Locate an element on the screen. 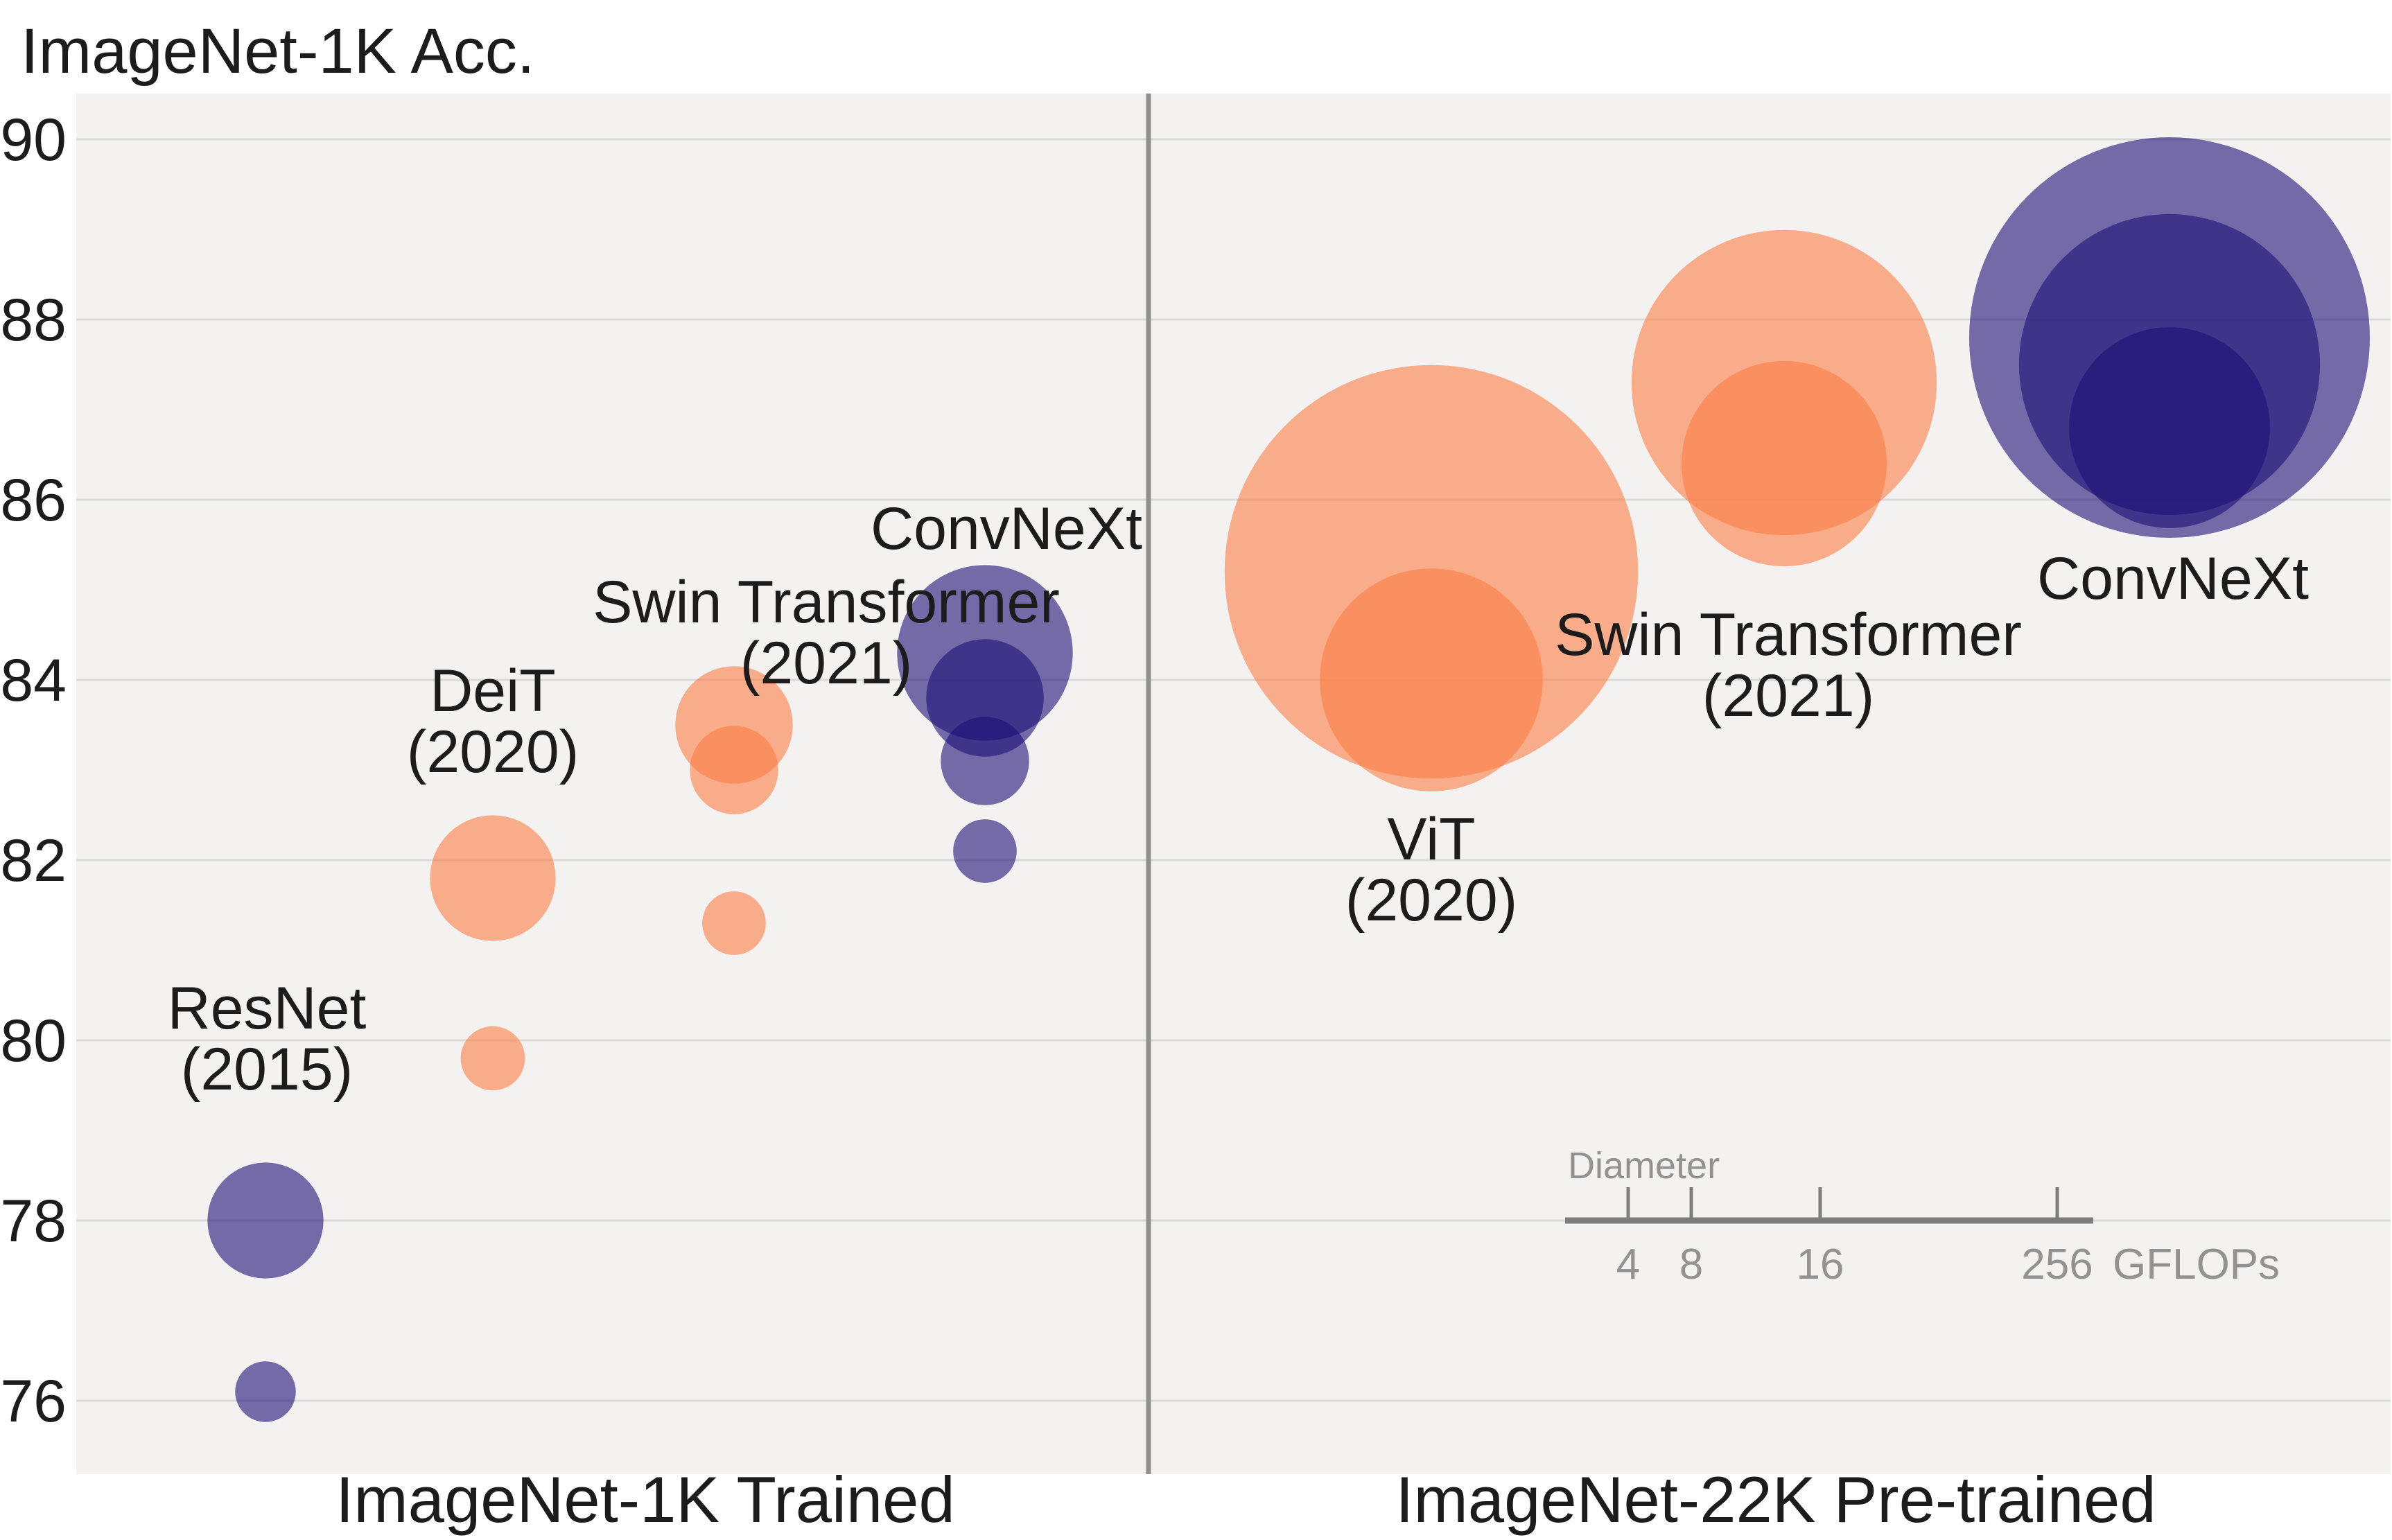  legend-tick-label-4: 4 is located at coordinates (1628, 1264).